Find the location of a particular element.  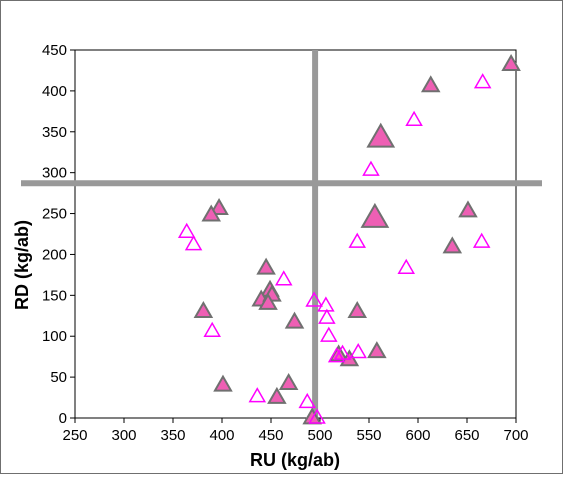

x-tick-label: 250 is located at coordinates (74, 435).